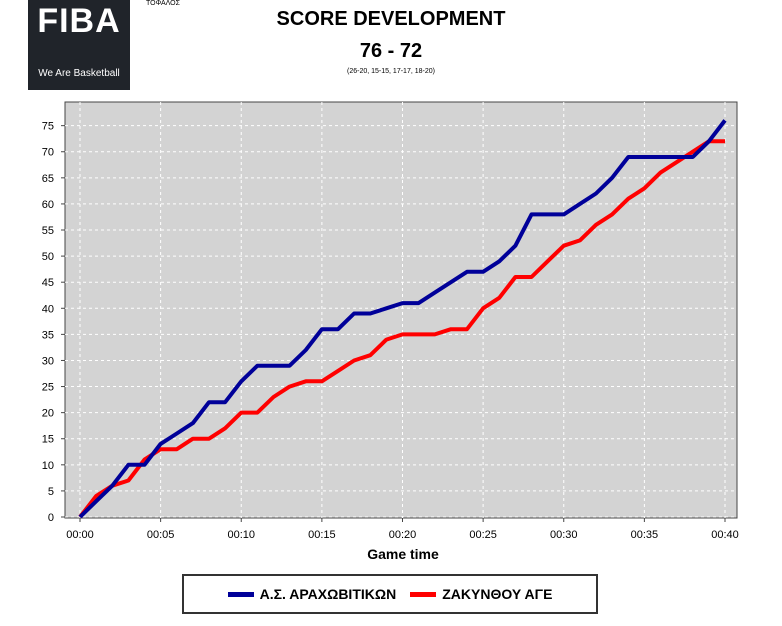 Image resolution: width=782 pixels, height=626 pixels. Describe the element at coordinates (79, 45) in the screenshot. I see `fiba-logo: FIBA We Are Basketball` at that location.